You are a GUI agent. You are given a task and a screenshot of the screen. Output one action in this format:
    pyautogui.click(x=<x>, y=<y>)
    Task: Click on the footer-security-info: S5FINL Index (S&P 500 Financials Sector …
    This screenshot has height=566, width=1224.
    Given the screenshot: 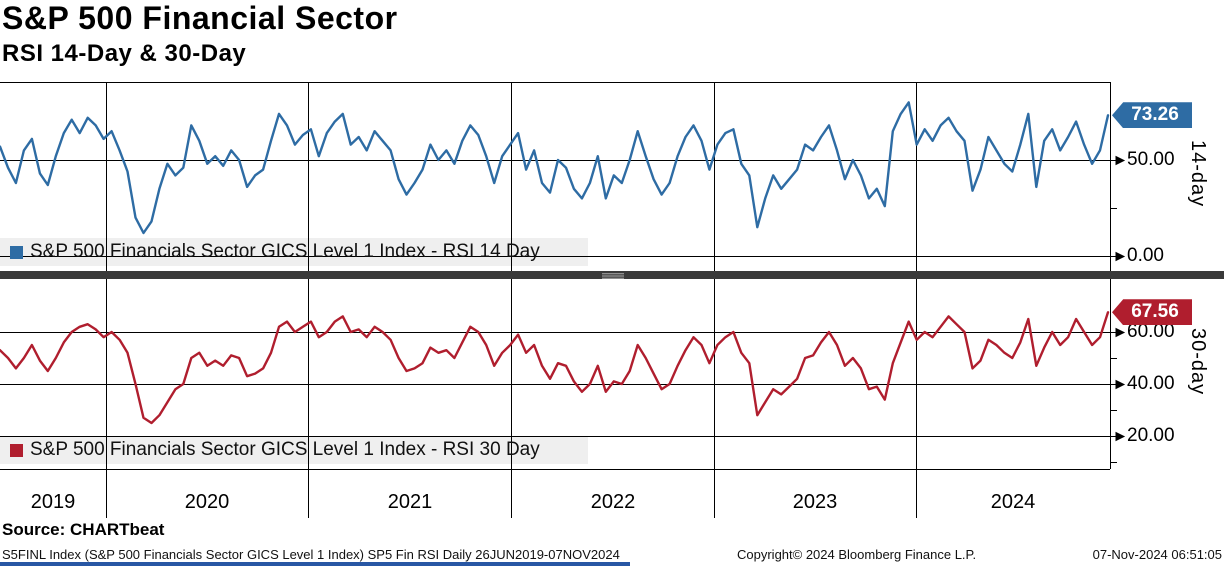 What is the action you would take?
    pyautogui.click(x=311, y=554)
    